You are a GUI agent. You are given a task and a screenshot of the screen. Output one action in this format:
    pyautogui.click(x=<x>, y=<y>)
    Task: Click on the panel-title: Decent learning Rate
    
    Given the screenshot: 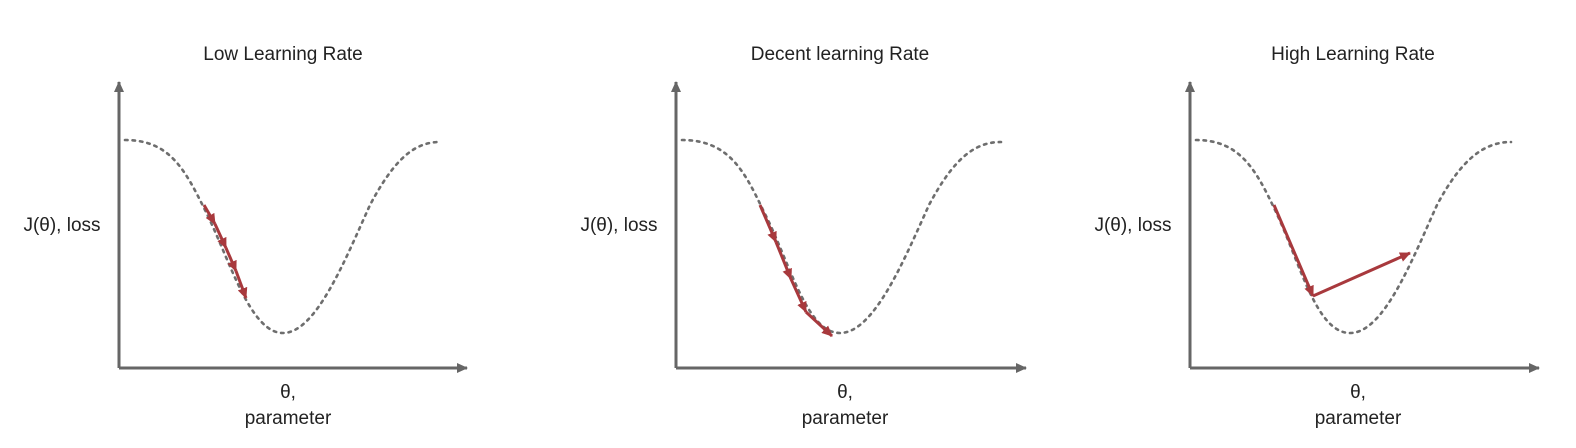 What is the action you would take?
    pyautogui.click(x=840, y=54)
    